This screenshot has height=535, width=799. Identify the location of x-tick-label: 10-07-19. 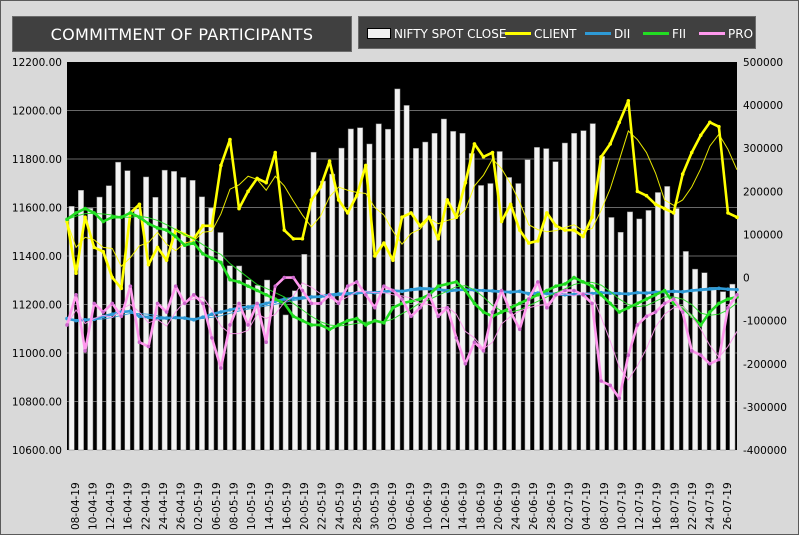
(622, 506).